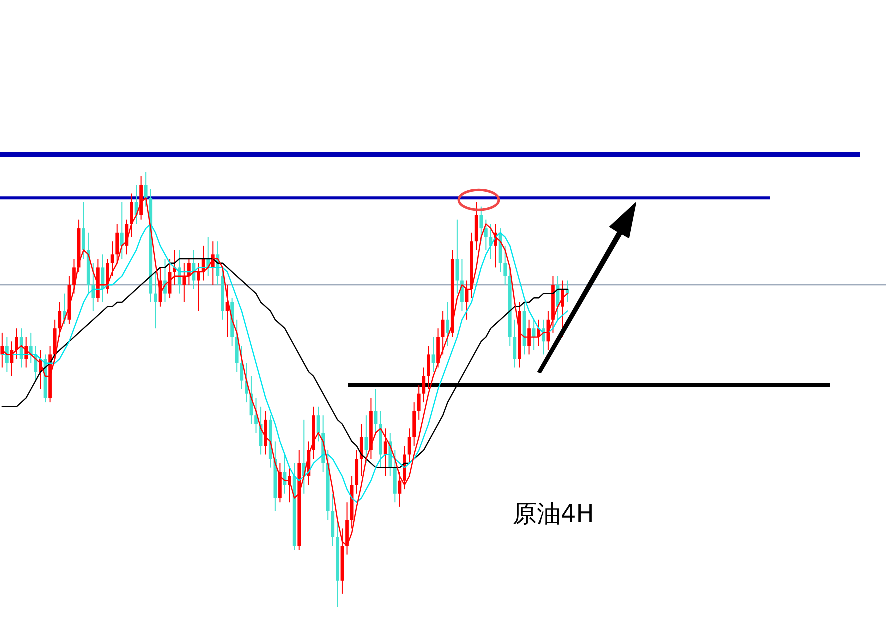 This screenshot has height=628, width=886. What do you see at coordinates (553, 514) in the screenshot?
I see `annotation: 原油4H` at bounding box center [553, 514].